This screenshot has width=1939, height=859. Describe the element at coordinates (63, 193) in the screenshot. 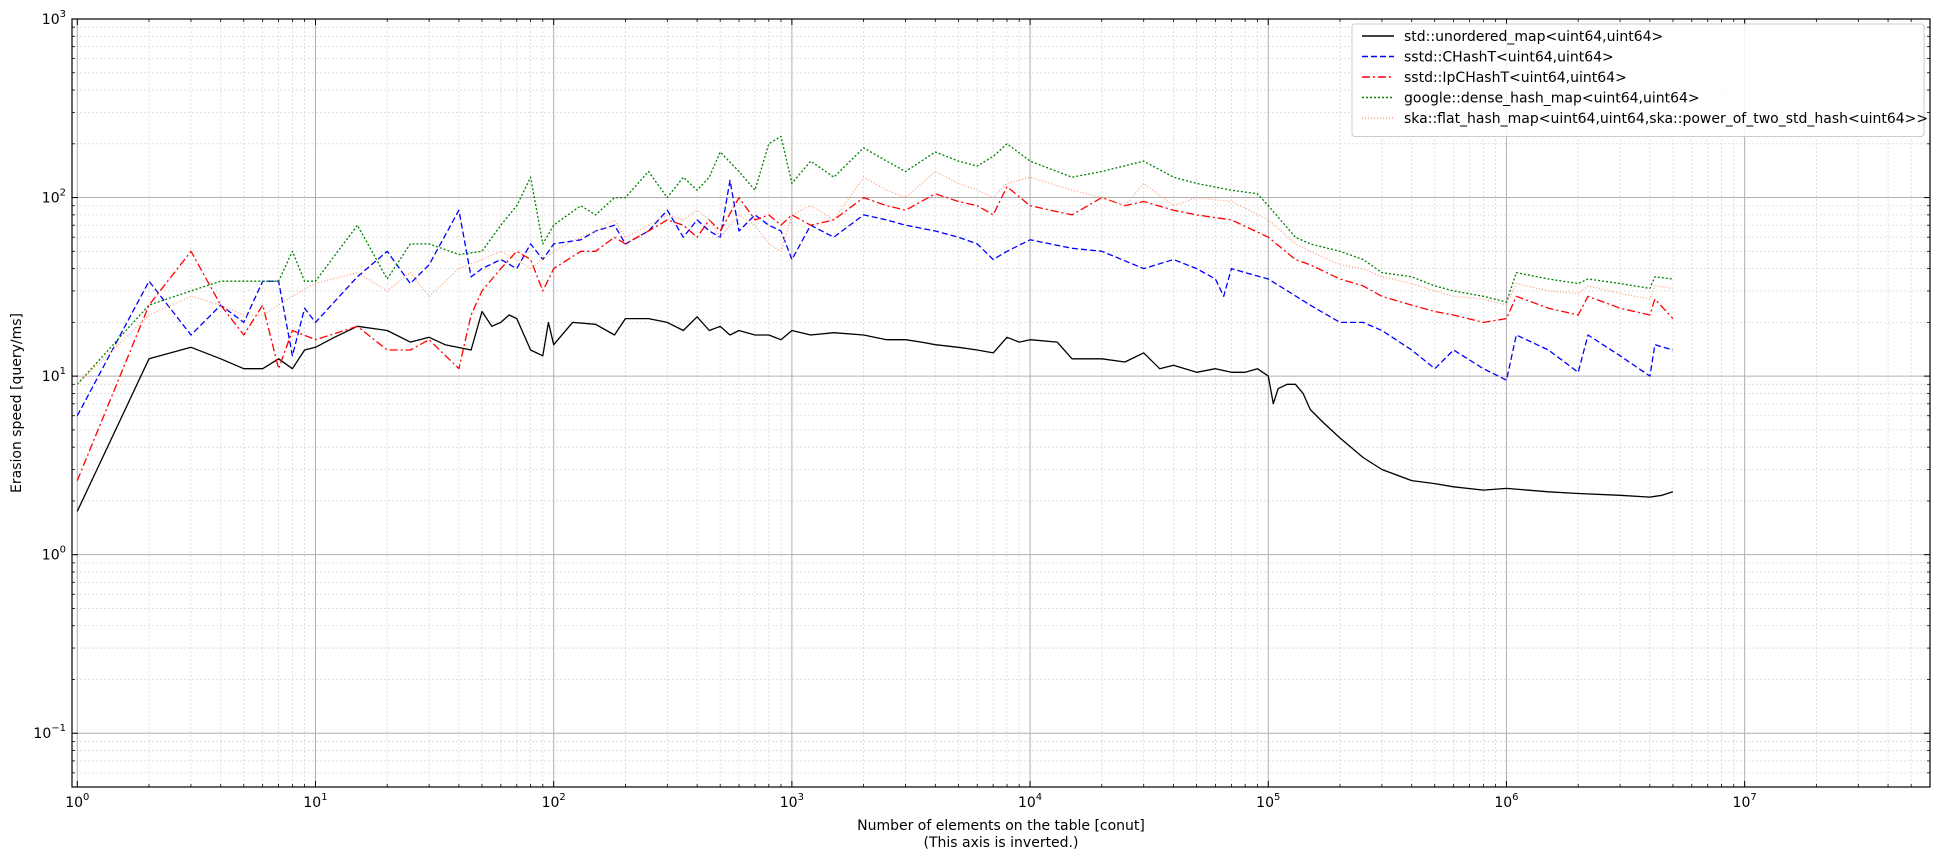

I see `y-tick-exponent: 2` at that location.